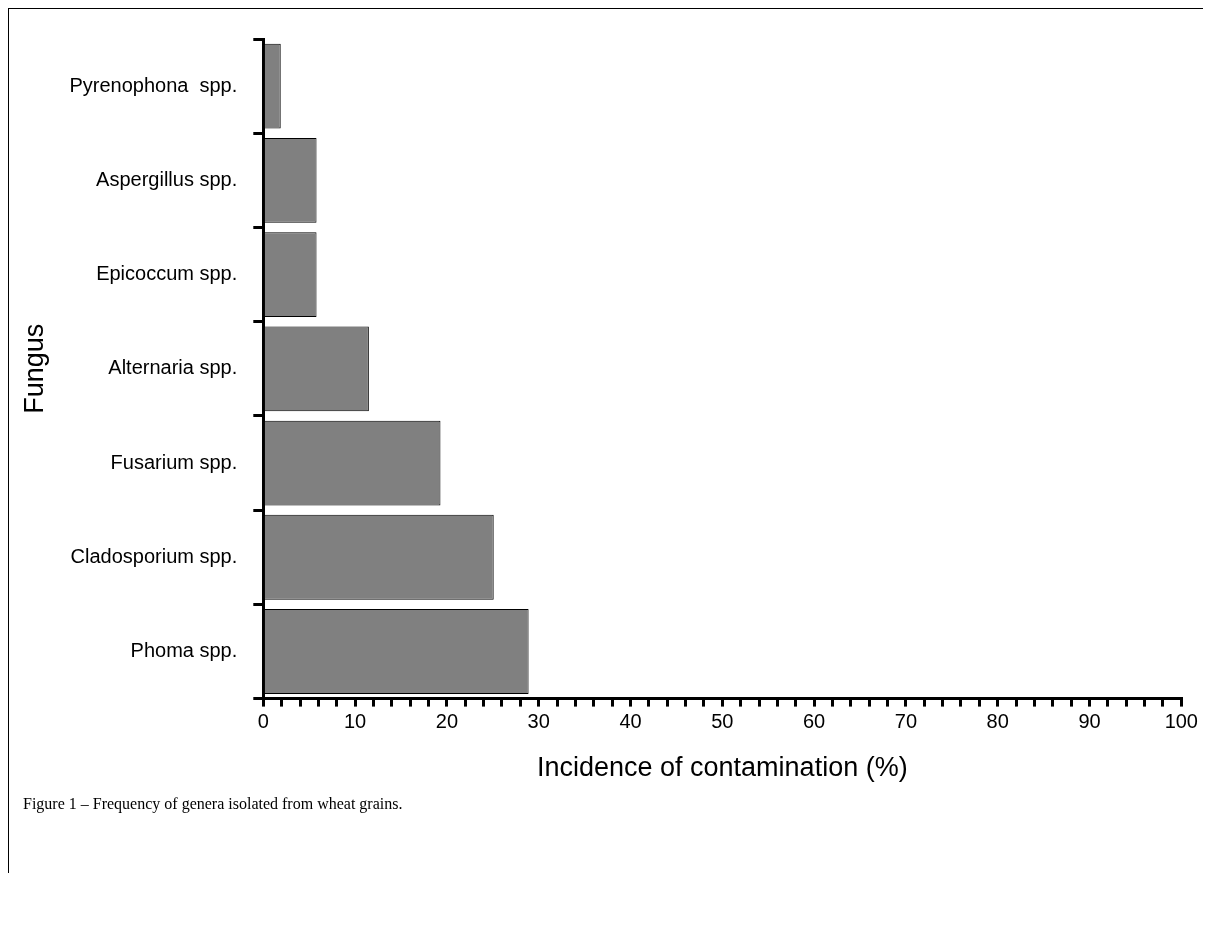 The image size is (1213, 933). What do you see at coordinates (154, 555) in the screenshot?
I see `y-tick-label: Cladosporium spp.` at bounding box center [154, 555].